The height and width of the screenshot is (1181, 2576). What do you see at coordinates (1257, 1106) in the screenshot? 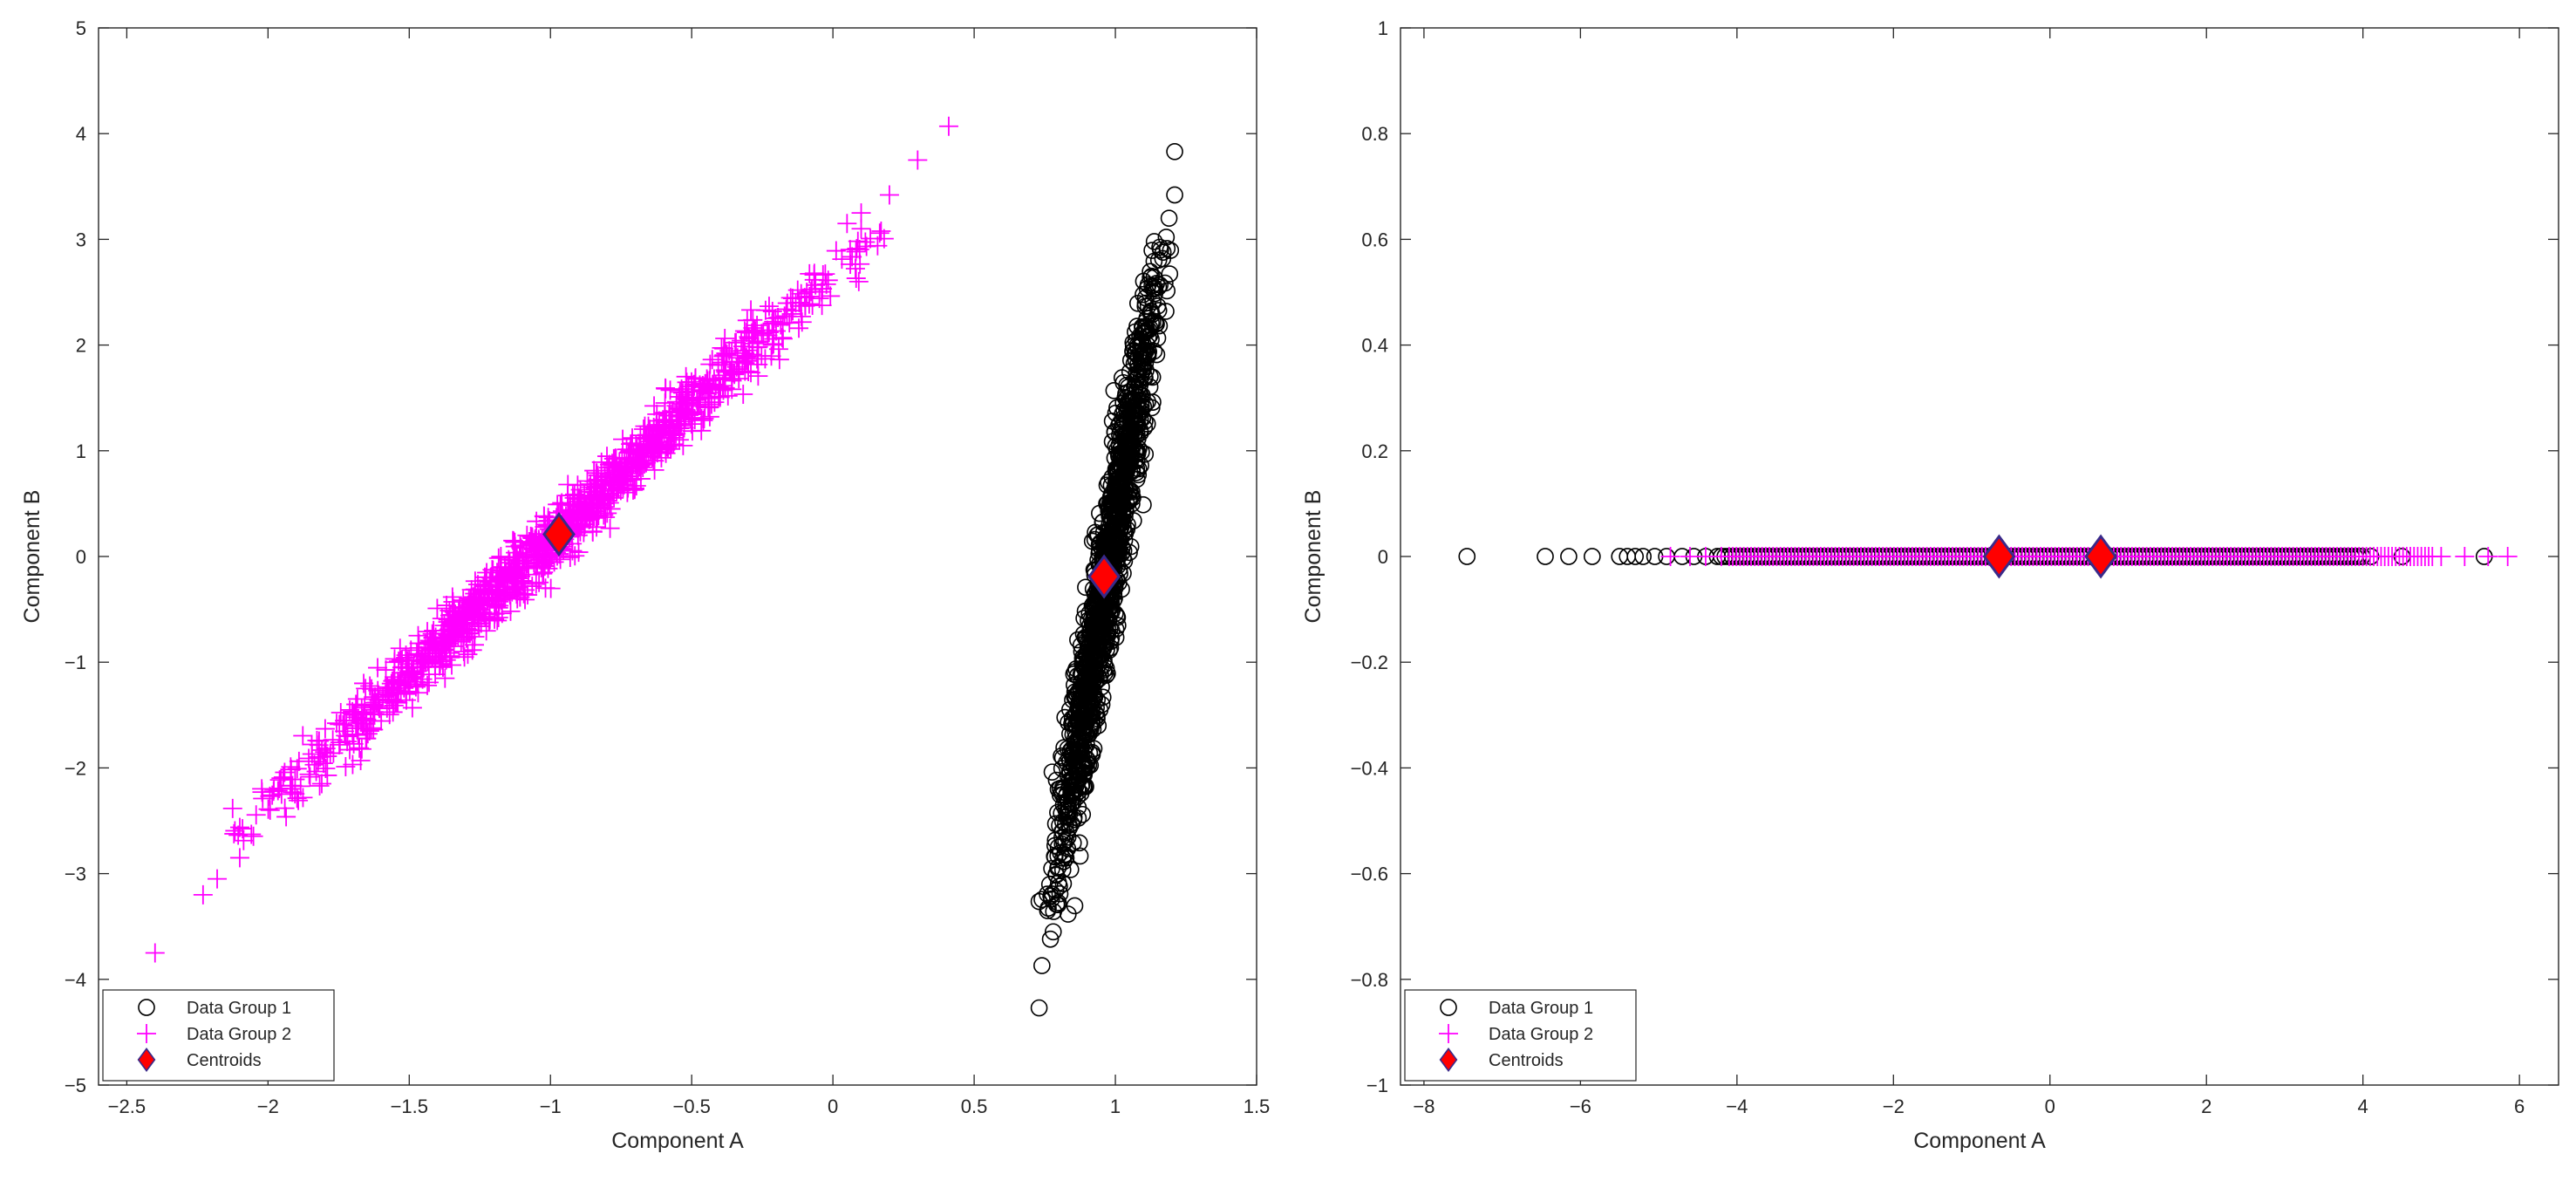
I see `x-tick-label: 1.5` at bounding box center [1257, 1106].